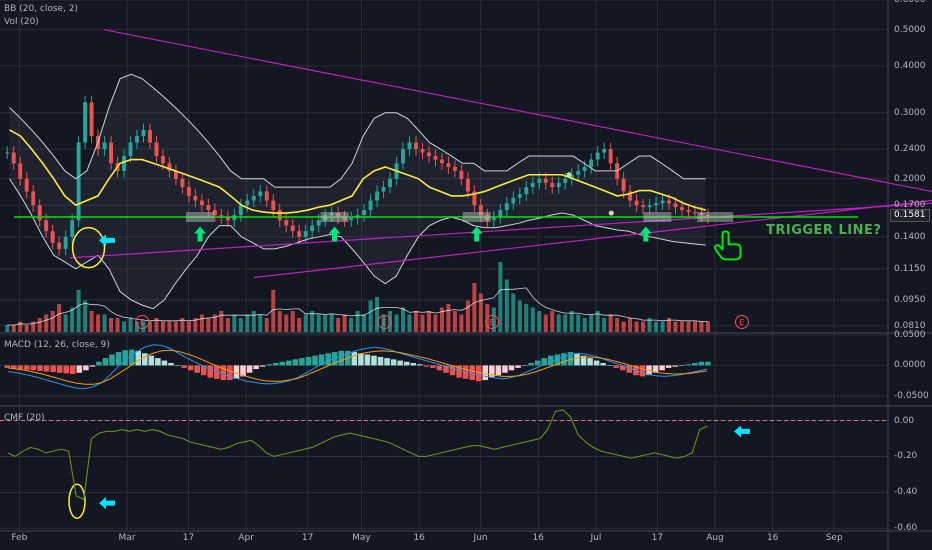  What do you see at coordinates (741, 322) in the screenshot?
I see `earnings-marker-label: E` at bounding box center [741, 322].